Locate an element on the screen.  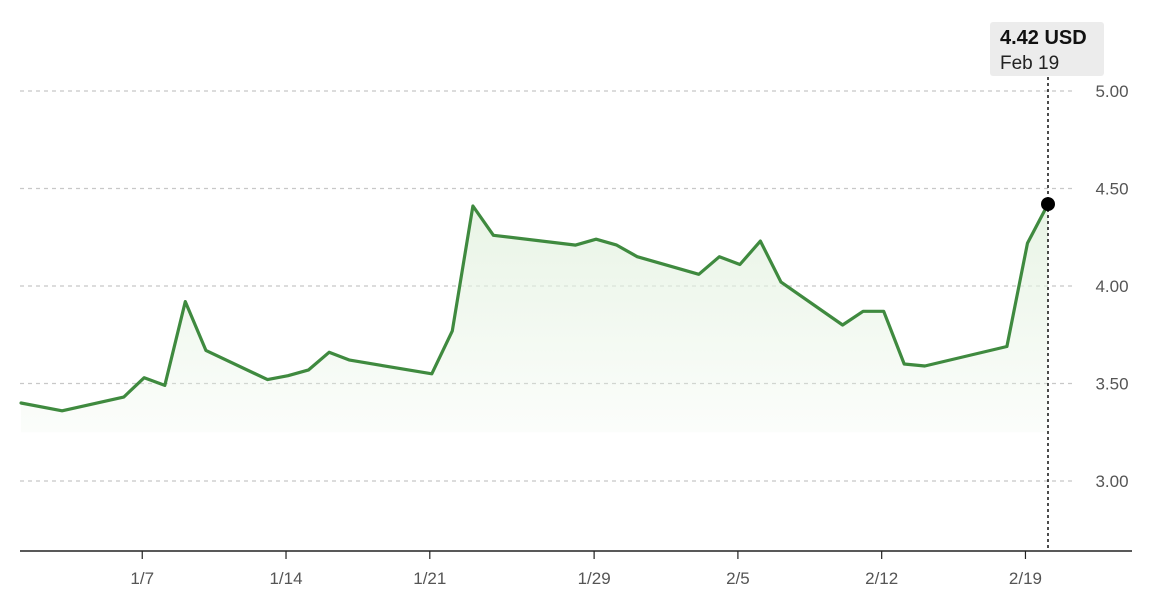
x-tick-label: 1/29 is located at coordinates (594, 578).